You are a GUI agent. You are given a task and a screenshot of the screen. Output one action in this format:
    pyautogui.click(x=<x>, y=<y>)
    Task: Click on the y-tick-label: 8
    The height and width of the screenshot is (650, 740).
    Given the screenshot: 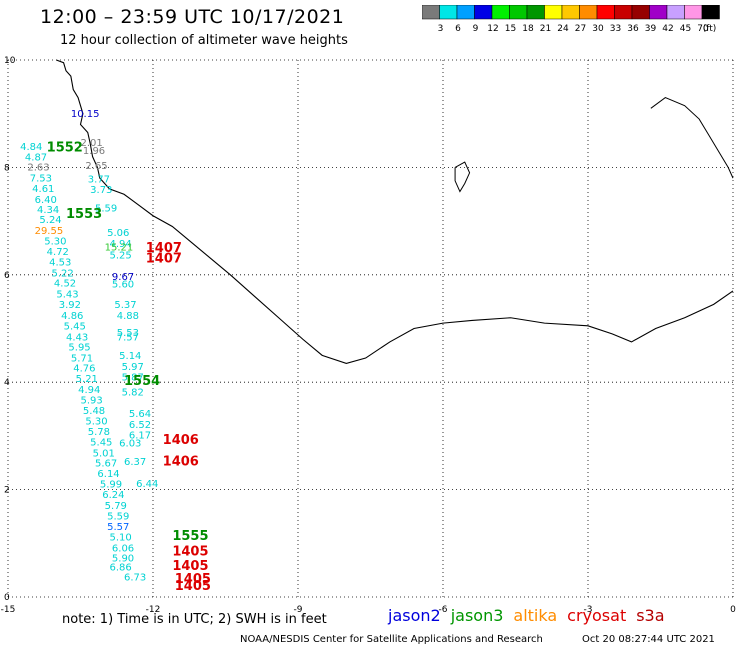 What is the action you would take?
    pyautogui.click(x=7, y=168)
    